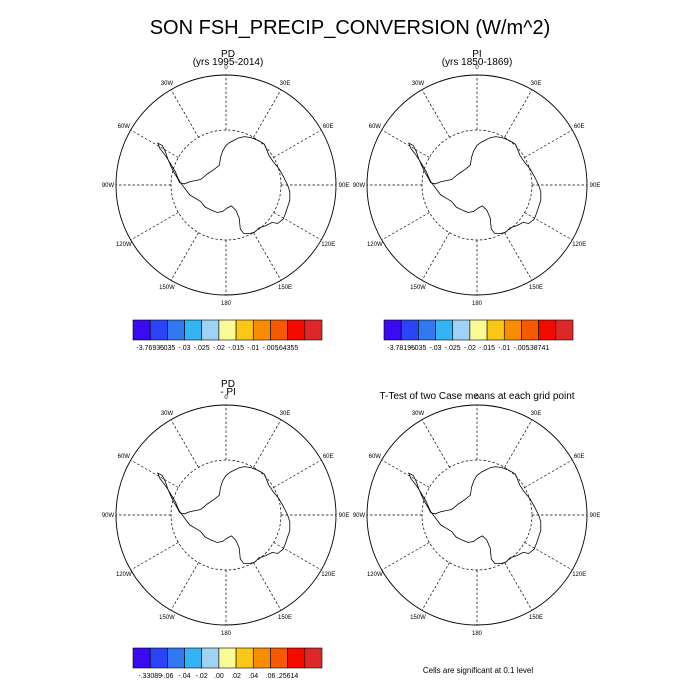 This screenshot has height=700, width=700. What do you see at coordinates (236, 676) in the screenshot?
I see `colorbar-label: .02` at bounding box center [236, 676].